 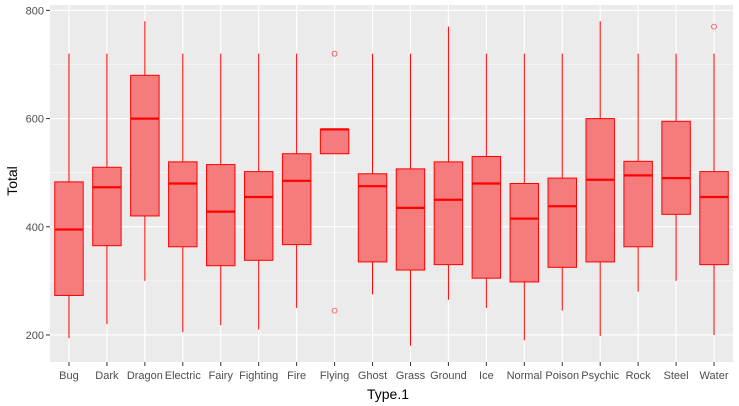 I want to click on box-group-poison, so click(x=562, y=182).